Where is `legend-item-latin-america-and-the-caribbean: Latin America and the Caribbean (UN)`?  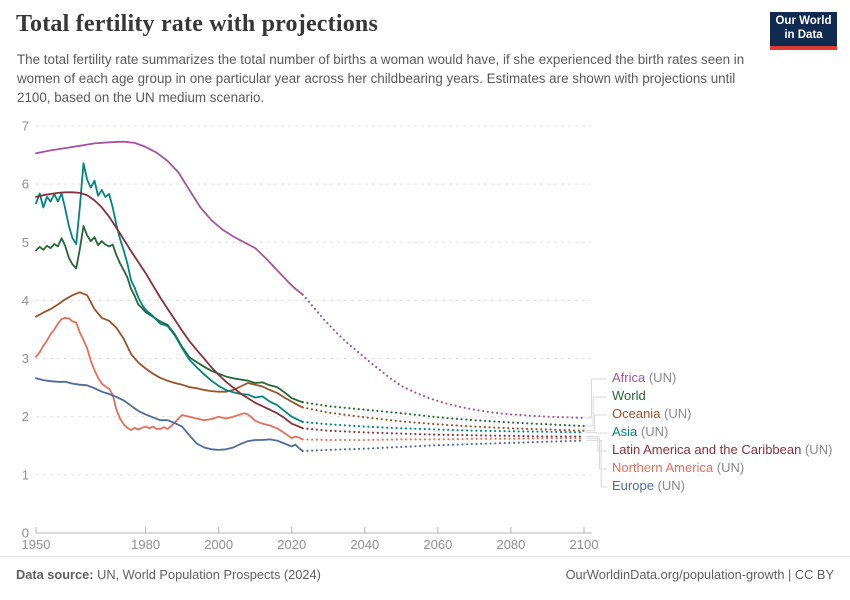 legend-item-latin-america-and-the-caribbean: Latin America and the Caribbean (UN) is located at coordinates (722, 451).